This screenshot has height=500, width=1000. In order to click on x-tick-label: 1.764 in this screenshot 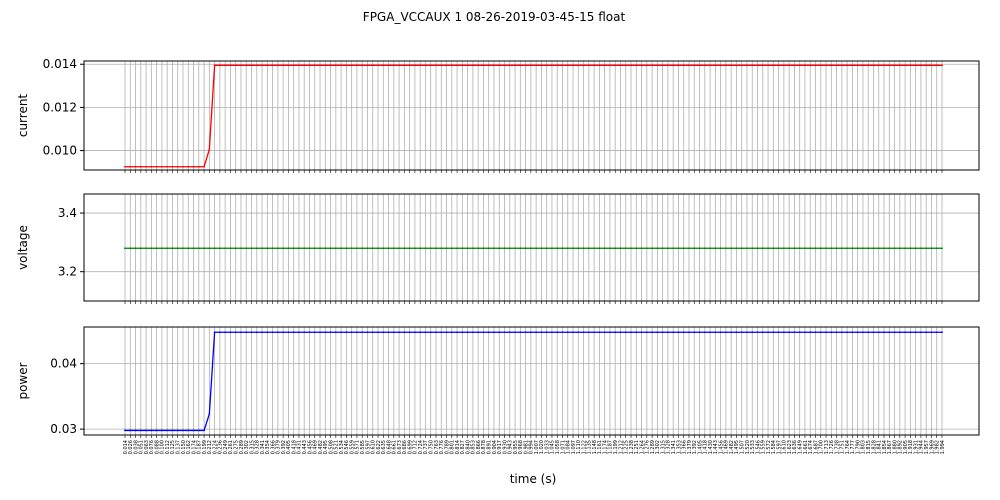, I will do `click(848, 447)`.